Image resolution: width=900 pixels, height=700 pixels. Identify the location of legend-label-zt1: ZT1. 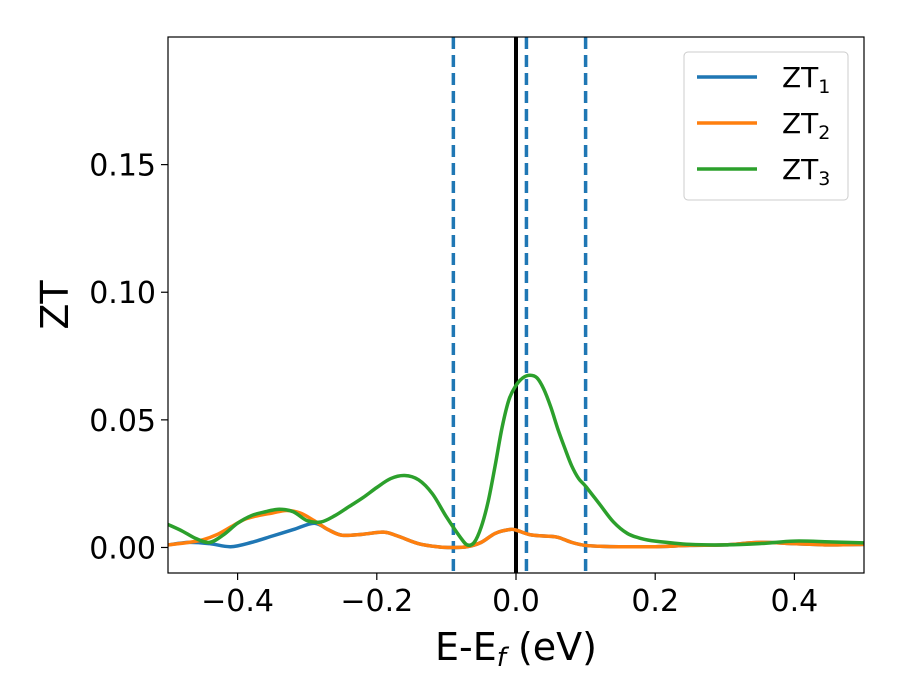
(806, 79).